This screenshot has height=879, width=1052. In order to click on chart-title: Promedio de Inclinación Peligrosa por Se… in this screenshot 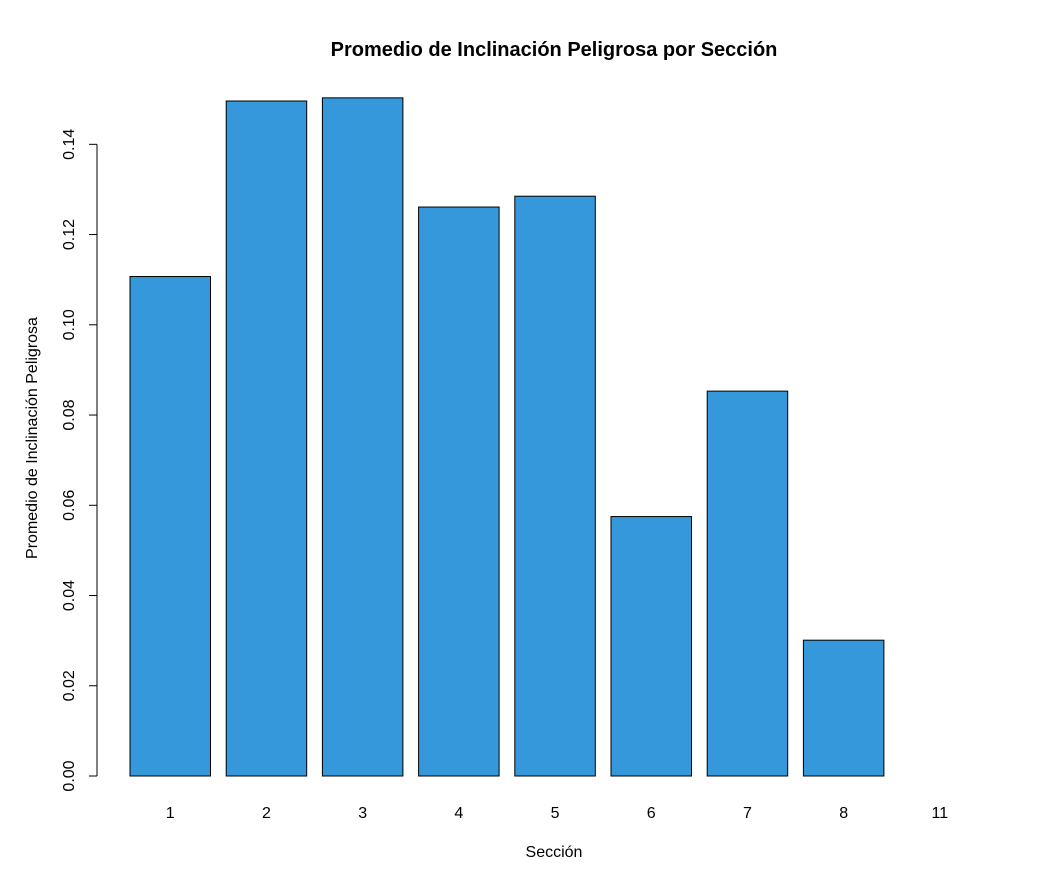, I will do `click(554, 50)`.